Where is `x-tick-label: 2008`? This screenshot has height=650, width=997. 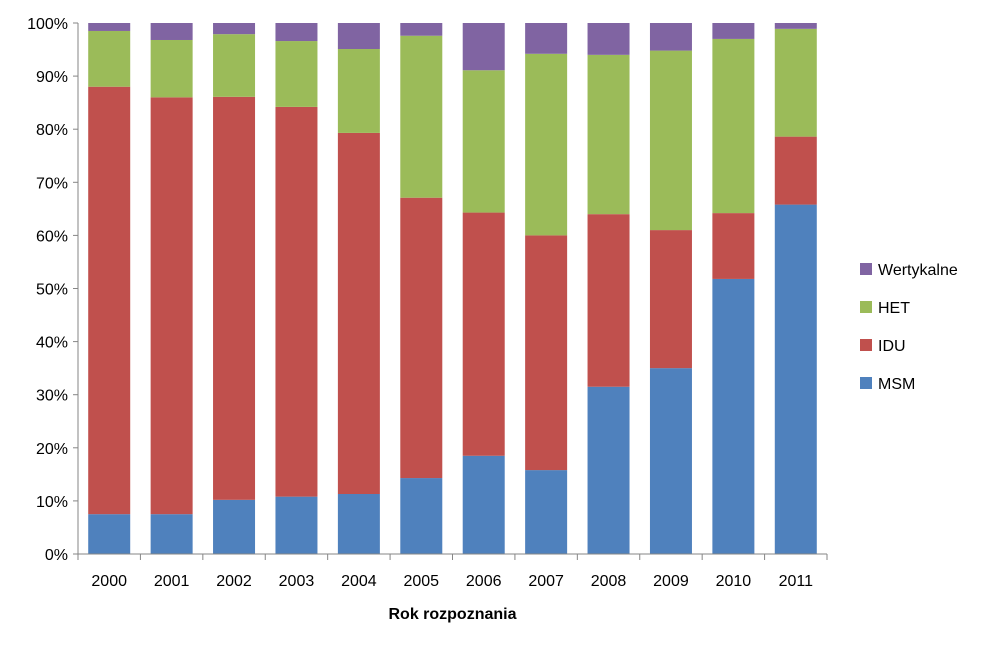
x-tick-label: 2008 is located at coordinates (609, 581).